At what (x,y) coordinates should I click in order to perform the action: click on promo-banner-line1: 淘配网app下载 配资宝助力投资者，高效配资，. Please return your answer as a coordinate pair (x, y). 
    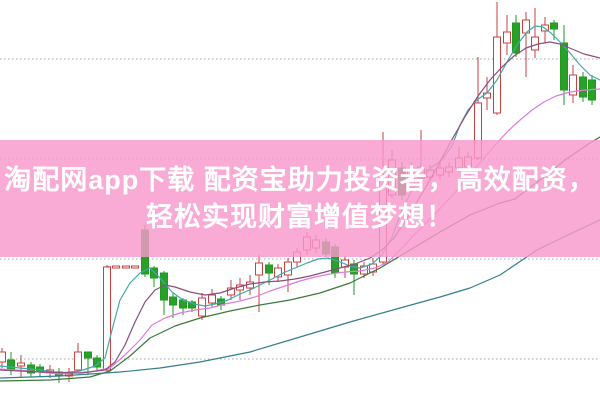
    Looking at the image, I should click on (300, 179).